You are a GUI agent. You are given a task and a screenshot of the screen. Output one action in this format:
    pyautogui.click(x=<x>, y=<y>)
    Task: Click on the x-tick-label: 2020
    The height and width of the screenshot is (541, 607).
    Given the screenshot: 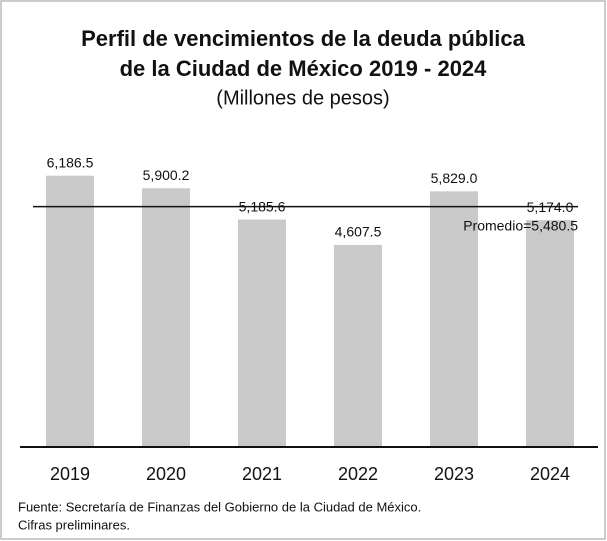 What is the action you would take?
    pyautogui.click(x=166, y=474)
    